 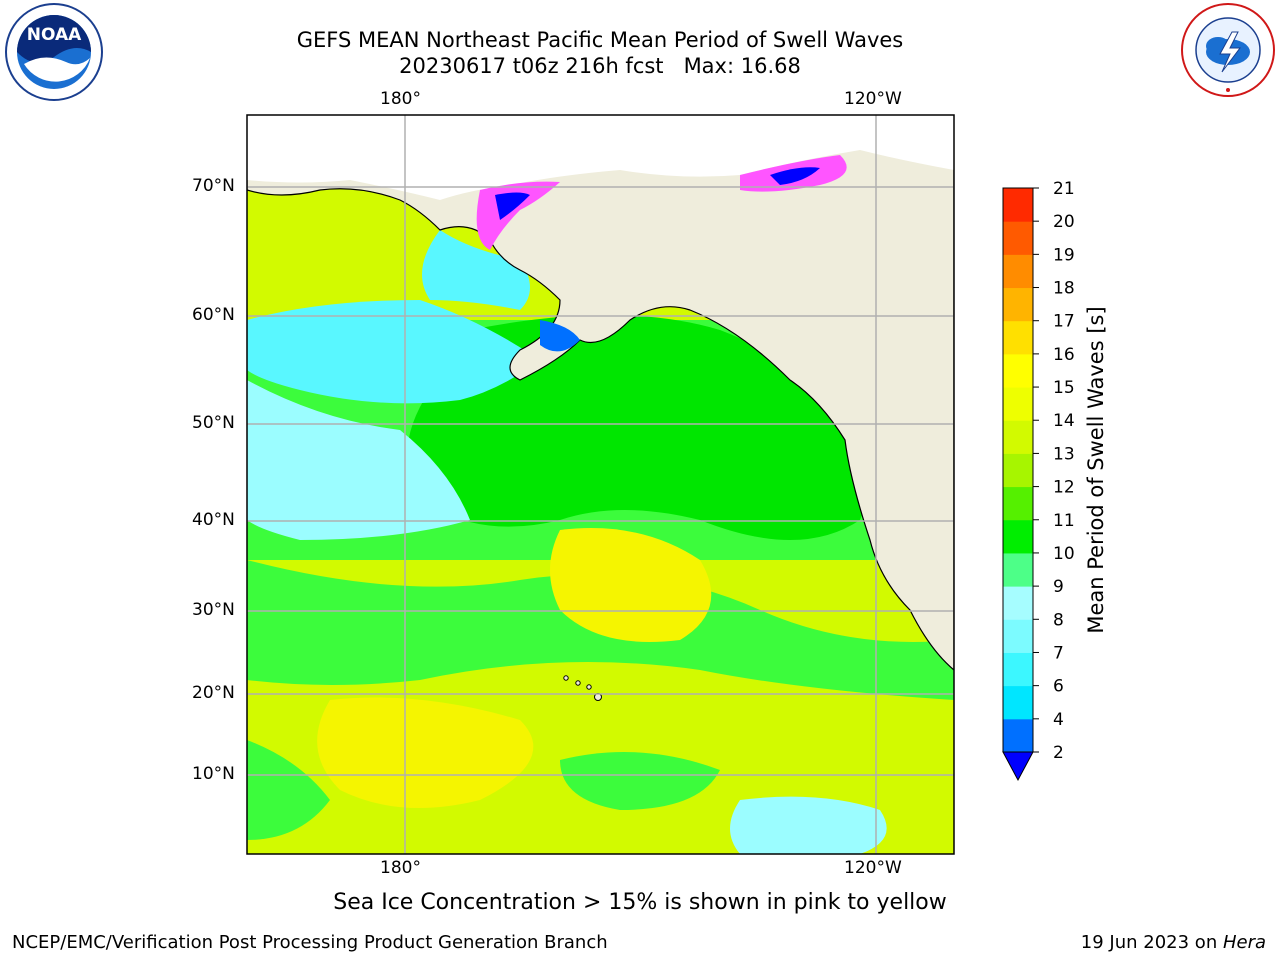 What do you see at coordinates (213, 315) in the screenshot?
I see `lat-label-60n: 60°N` at bounding box center [213, 315].